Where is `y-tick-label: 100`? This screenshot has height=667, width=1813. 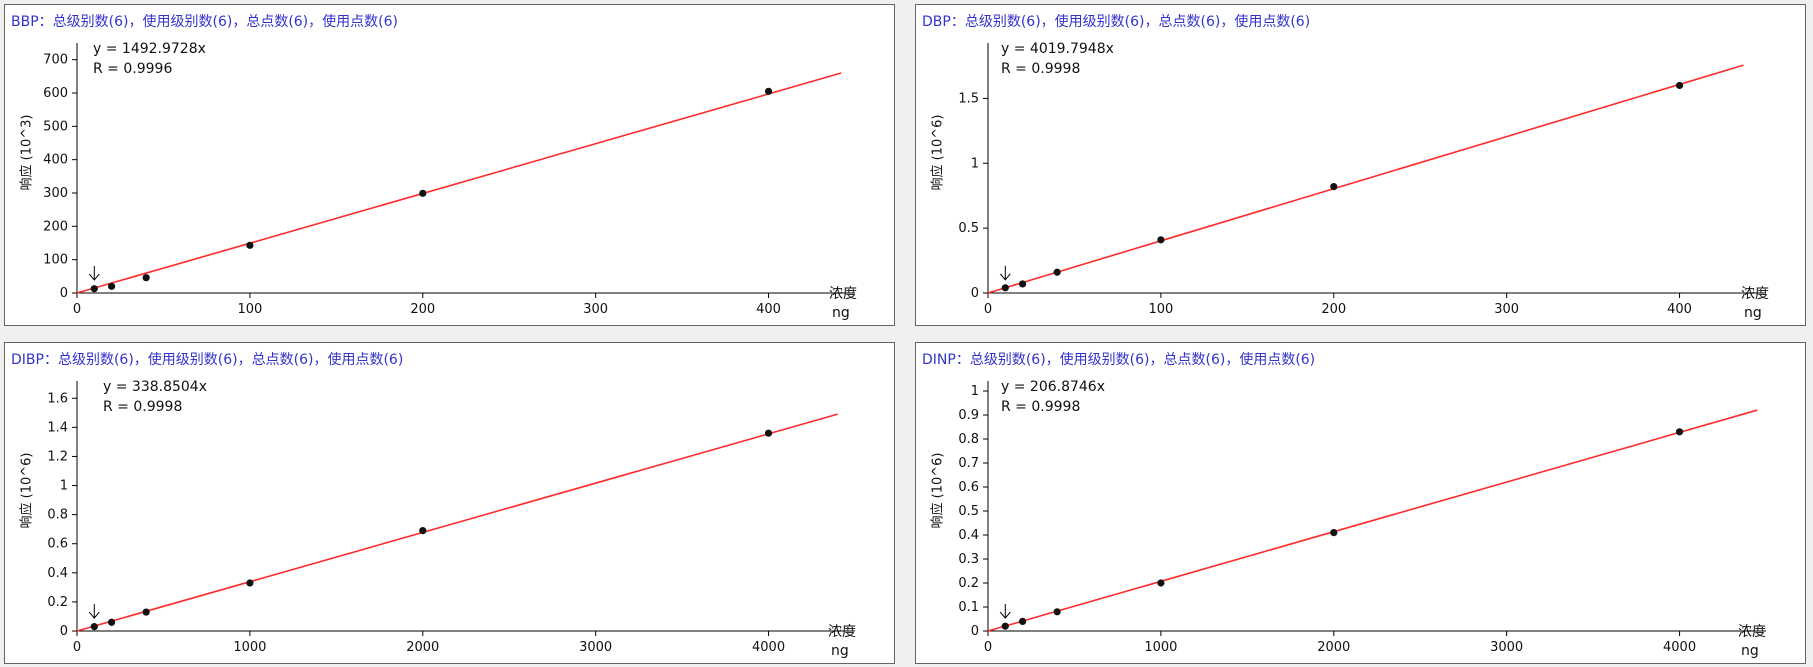 y-tick-label: 100 is located at coordinates (55, 260).